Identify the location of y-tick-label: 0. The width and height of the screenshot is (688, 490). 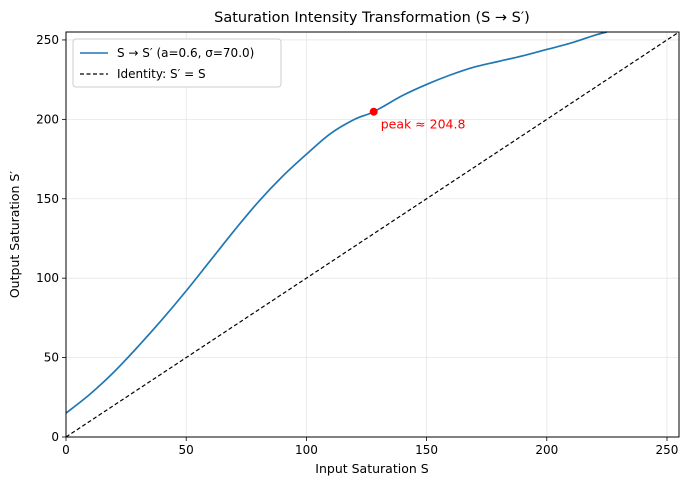
(55, 437).